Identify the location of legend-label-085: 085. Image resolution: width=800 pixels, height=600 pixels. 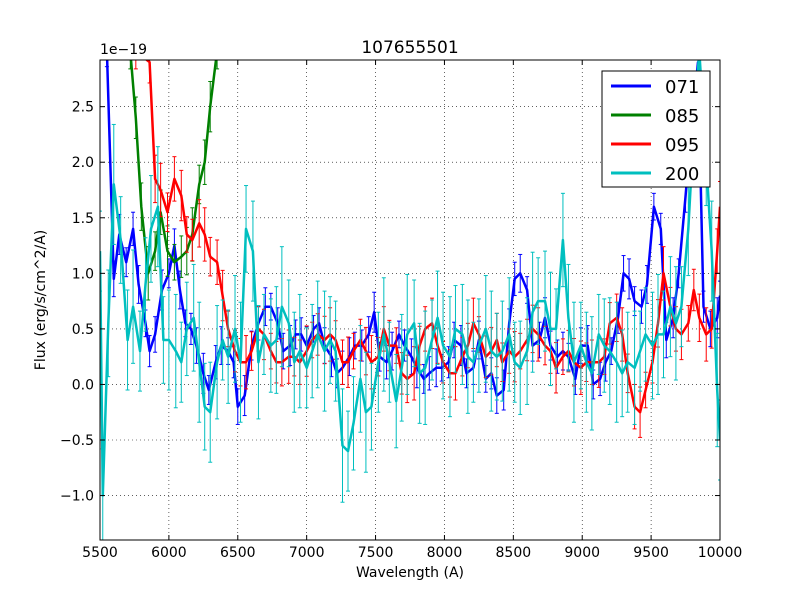
(682, 116).